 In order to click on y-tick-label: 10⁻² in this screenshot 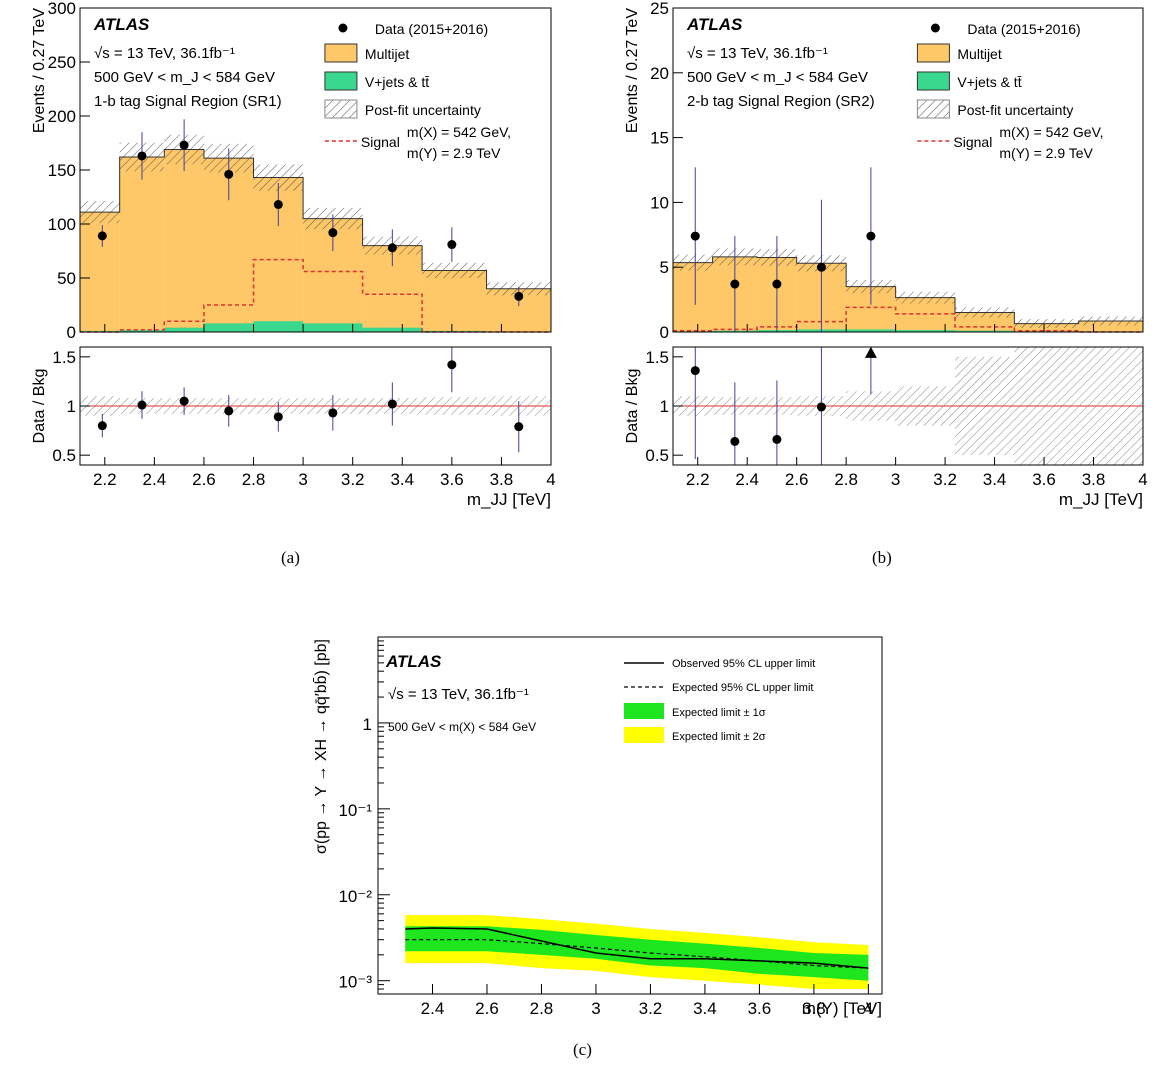, I will do `click(355, 896)`.